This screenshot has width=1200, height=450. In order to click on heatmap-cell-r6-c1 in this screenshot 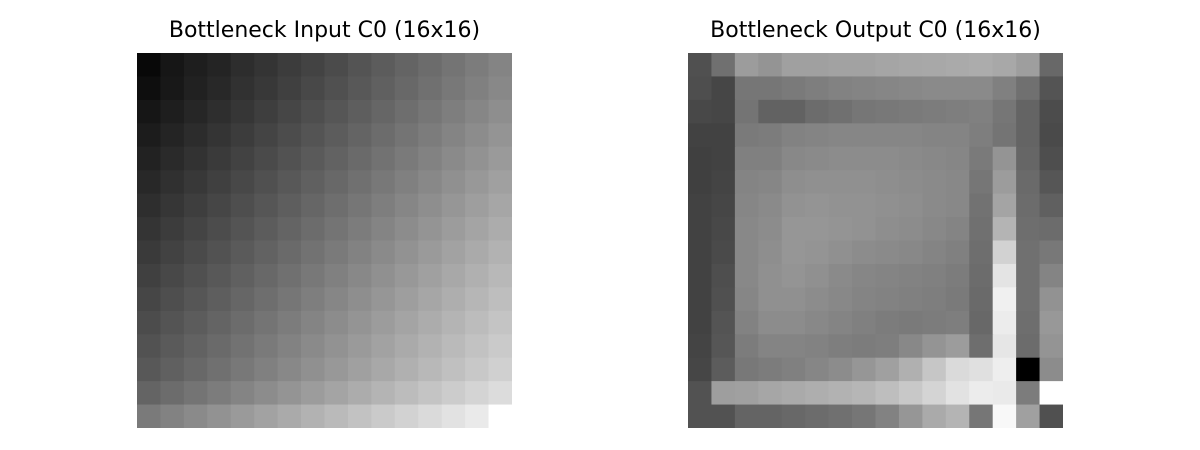, I will do `click(723, 205)`.